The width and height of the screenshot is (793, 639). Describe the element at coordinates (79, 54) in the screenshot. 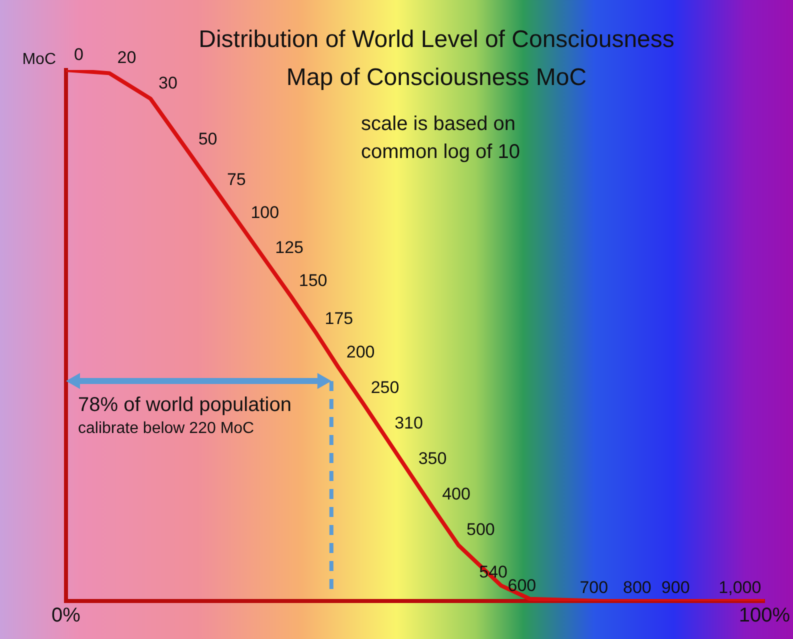

I see `annotation: 0` at that location.